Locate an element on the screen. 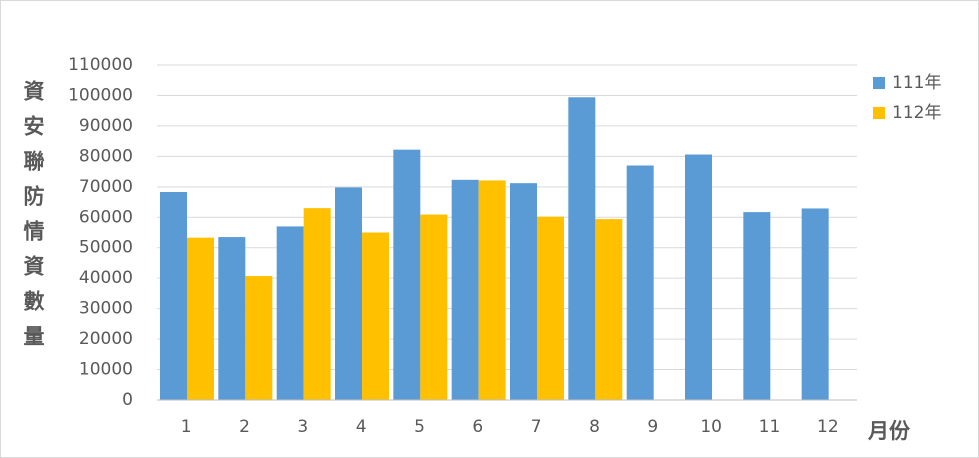 The image size is (979, 458). x-tick-label: 8 is located at coordinates (594, 427).